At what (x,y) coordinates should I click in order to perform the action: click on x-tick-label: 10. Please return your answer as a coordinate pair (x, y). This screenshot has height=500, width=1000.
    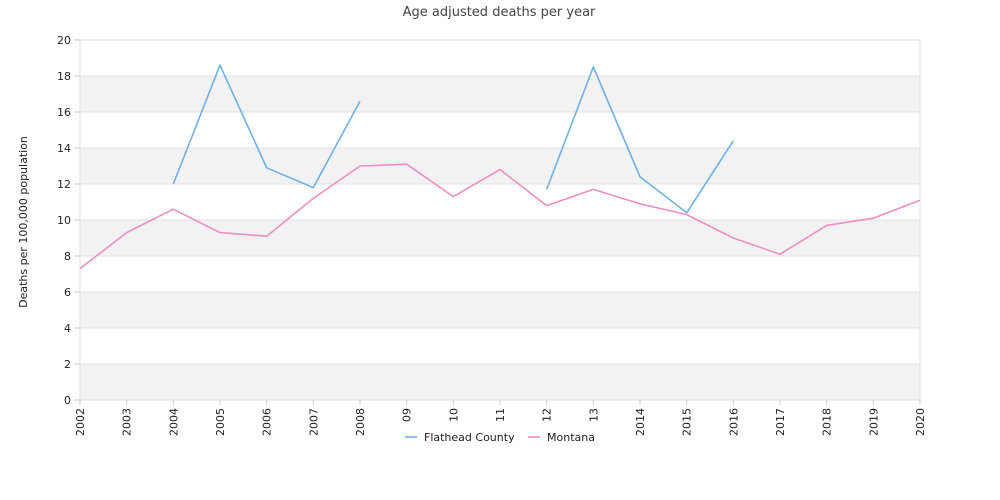
    Looking at the image, I should click on (453, 415).